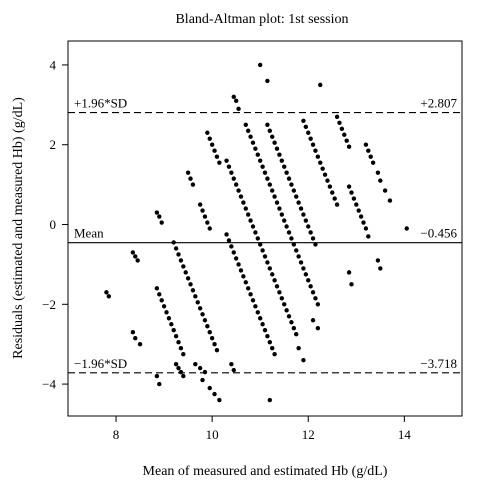  What do you see at coordinates (49, 384) in the screenshot?
I see `y-tick-label: −4` at bounding box center [49, 384].